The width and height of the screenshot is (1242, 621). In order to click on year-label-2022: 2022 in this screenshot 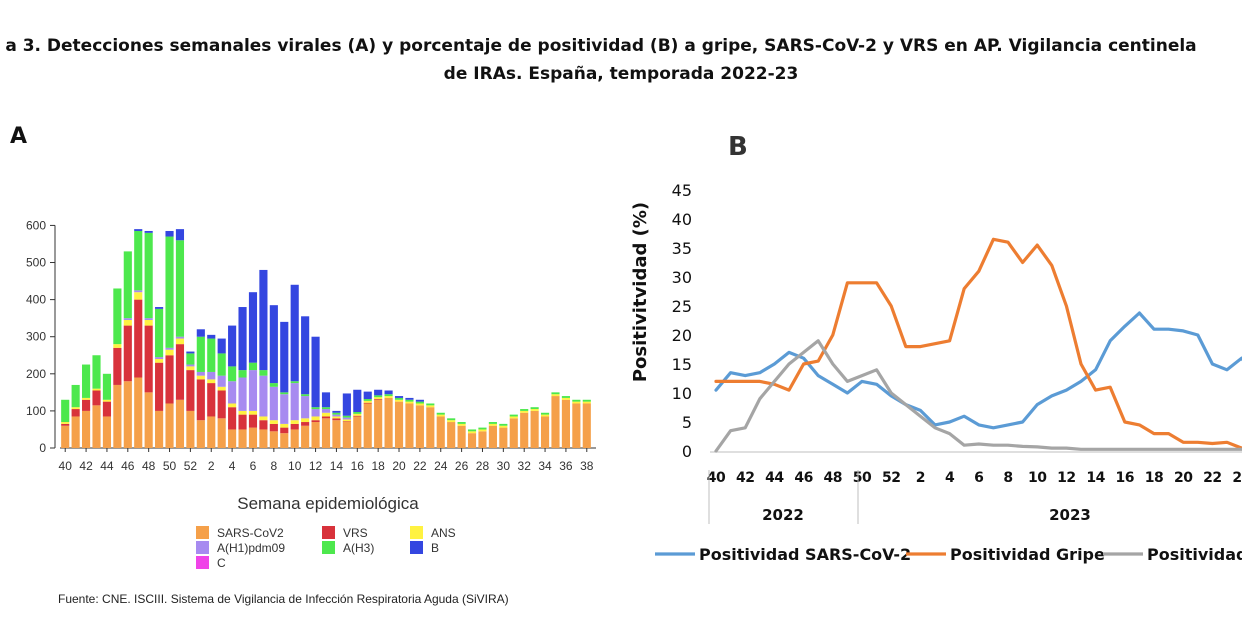, I will do `click(783, 515)`.